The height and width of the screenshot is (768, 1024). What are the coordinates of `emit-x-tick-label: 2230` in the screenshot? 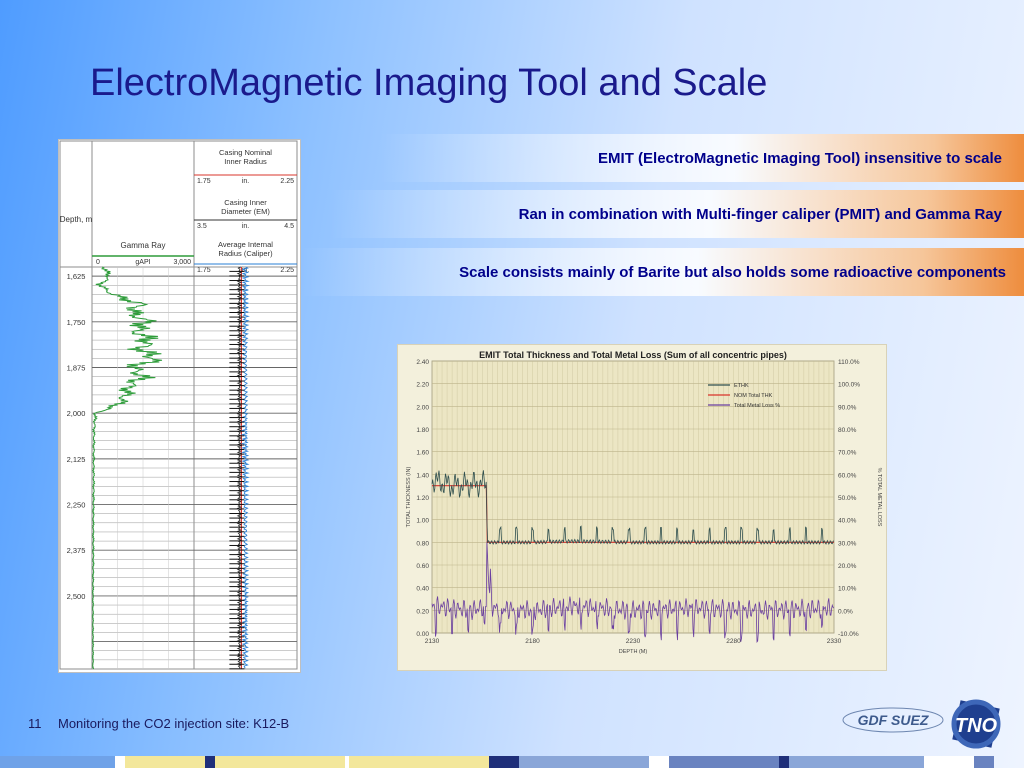 It's located at (633, 641).